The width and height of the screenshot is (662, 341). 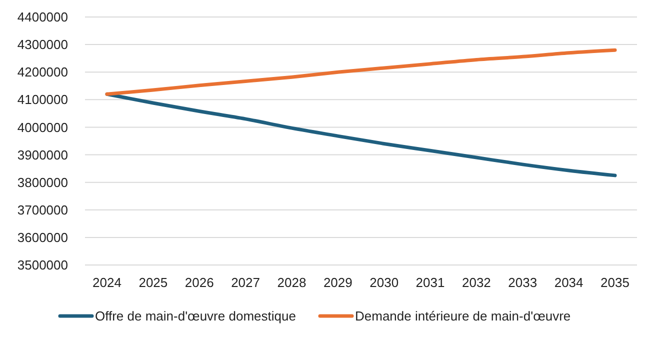 What do you see at coordinates (42, 182) in the screenshot?
I see `y-tick-label: 3800000` at bounding box center [42, 182].